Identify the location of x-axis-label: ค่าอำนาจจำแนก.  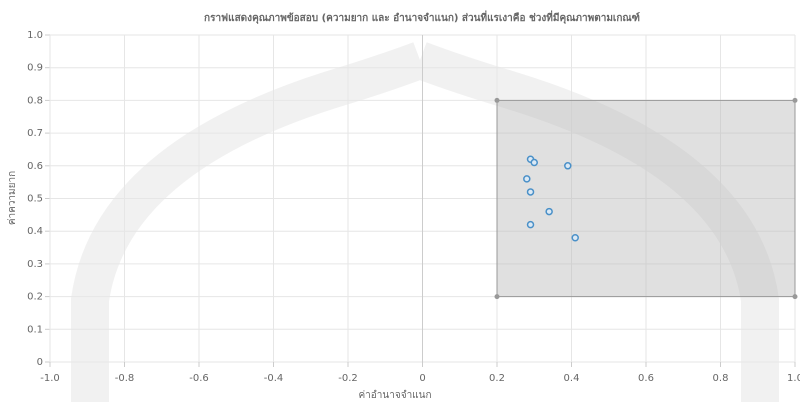
(394, 395).